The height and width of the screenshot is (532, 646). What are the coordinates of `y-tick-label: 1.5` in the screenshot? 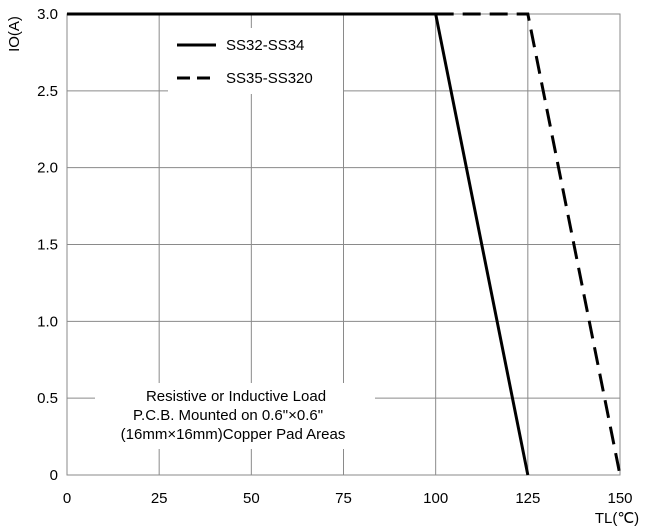 It's located at (47, 245).